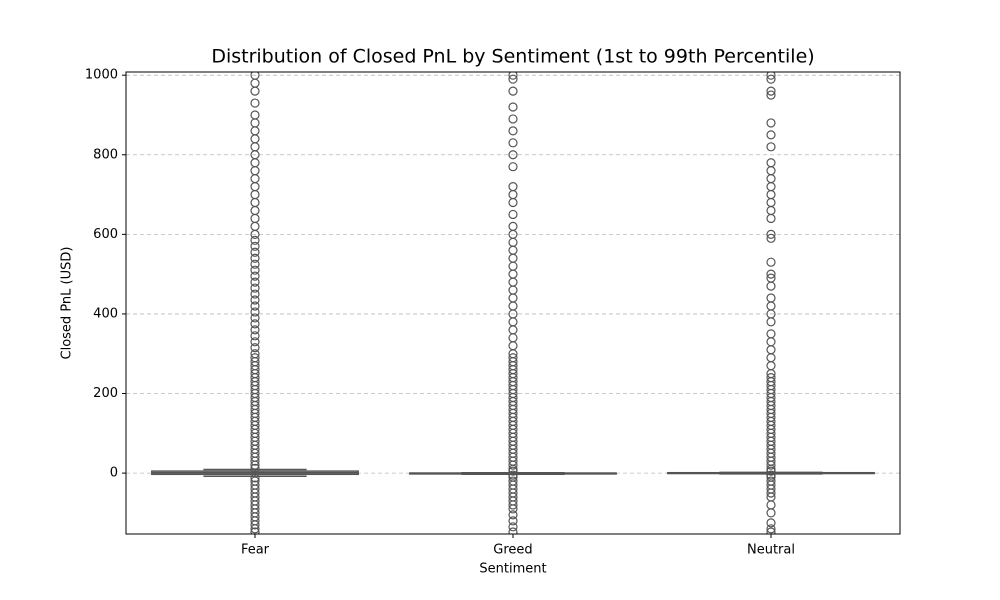 This screenshot has width=1000, height=600. Describe the element at coordinates (255, 550) in the screenshot. I see `x-tick-label: Fear` at that location.